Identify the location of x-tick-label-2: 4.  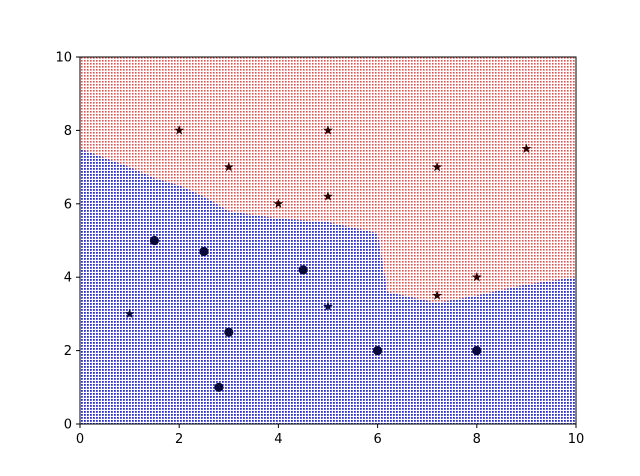
(278, 439).